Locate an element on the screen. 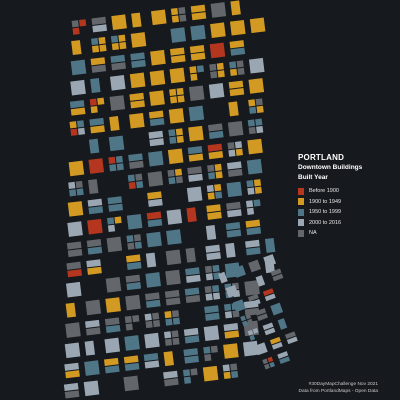 The width and height of the screenshot is (400, 400). legend-item-2000-2016: 2000 to 2016 is located at coordinates (319, 223).